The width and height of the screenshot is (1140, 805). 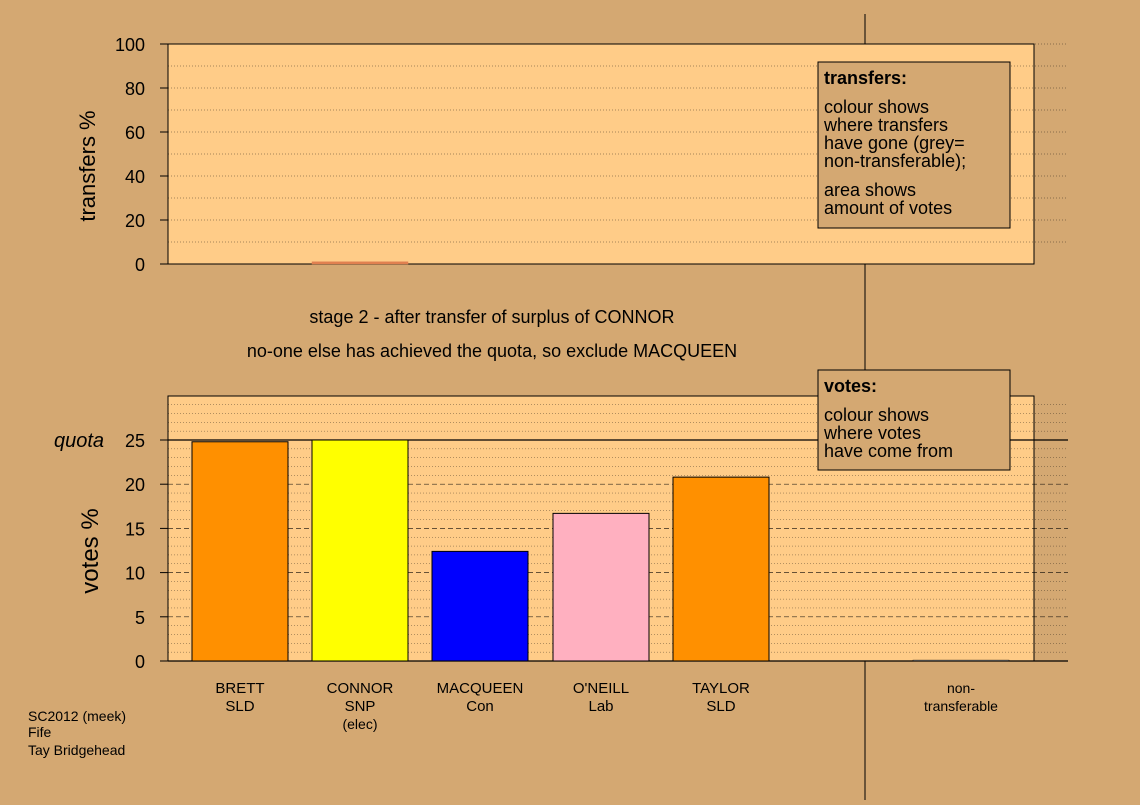 I want to click on transfers-tick-label: 100, so click(x=130, y=45).